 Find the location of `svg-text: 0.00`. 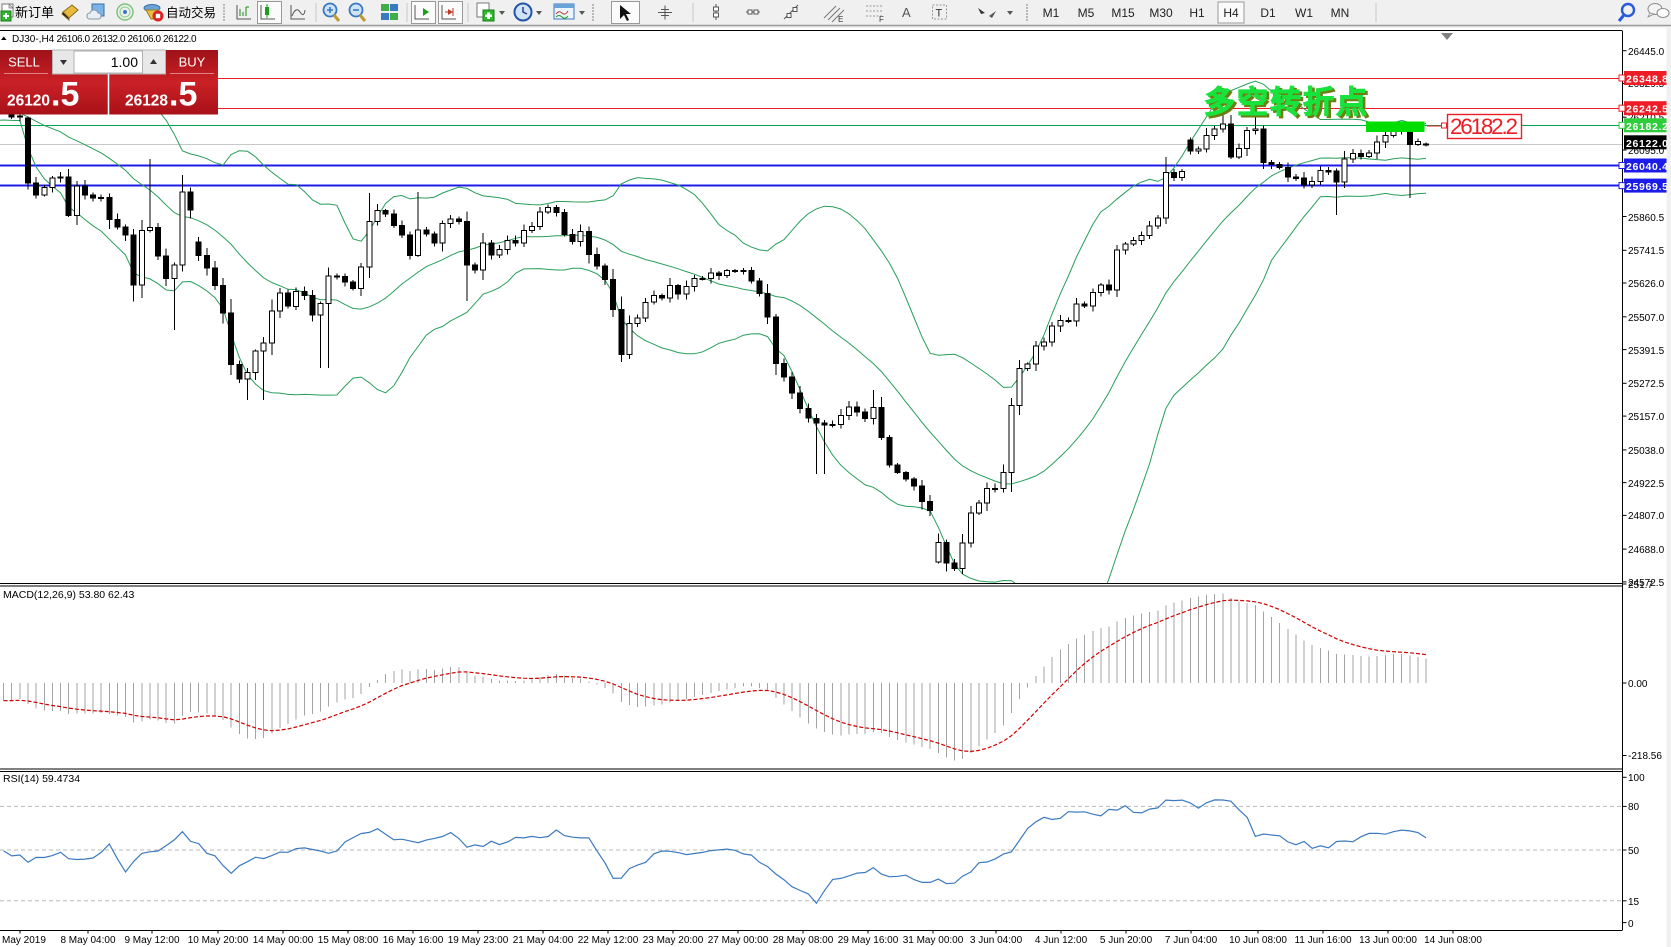

svg-text: 0.00 is located at coordinates (1638, 684).